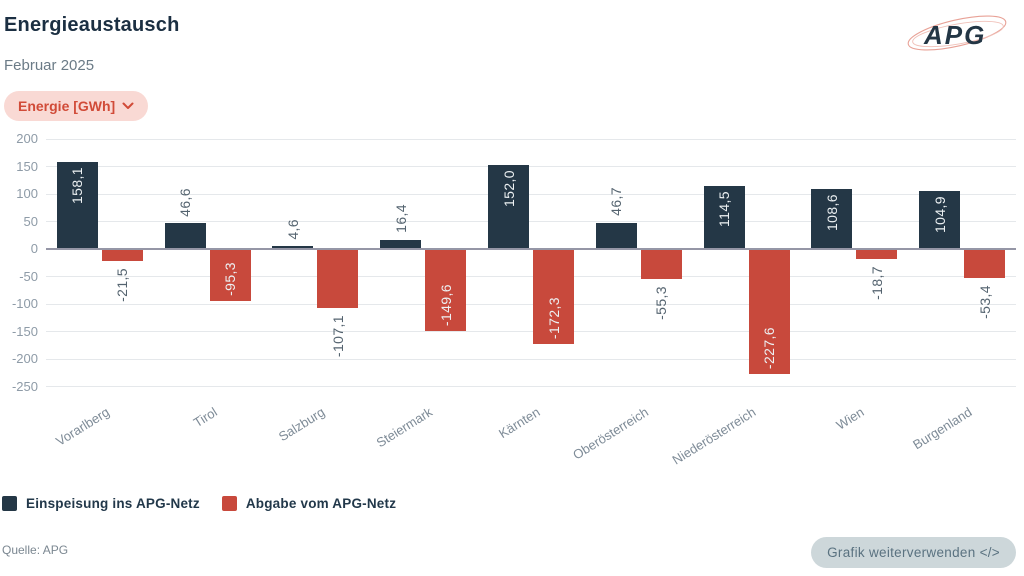  Describe the element at coordinates (128, 106) in the screenshot. I see `chevron-down-icon` at that location.